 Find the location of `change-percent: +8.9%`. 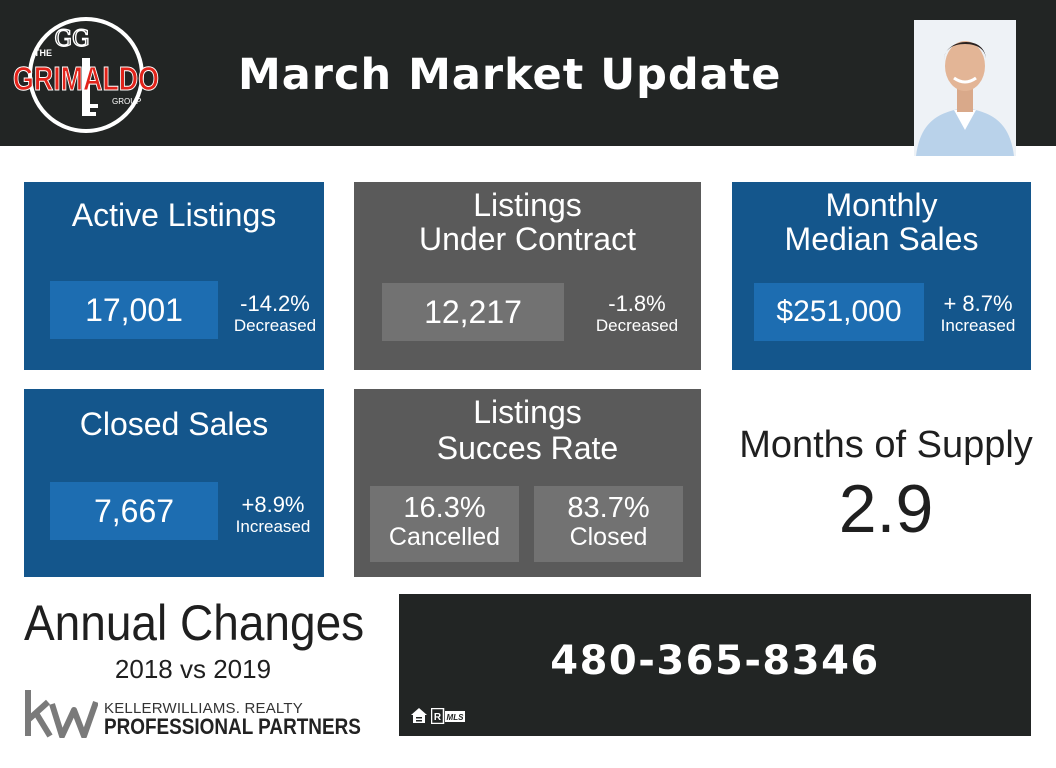

change-percent: +8.9% is located at coordinates (273, 504).